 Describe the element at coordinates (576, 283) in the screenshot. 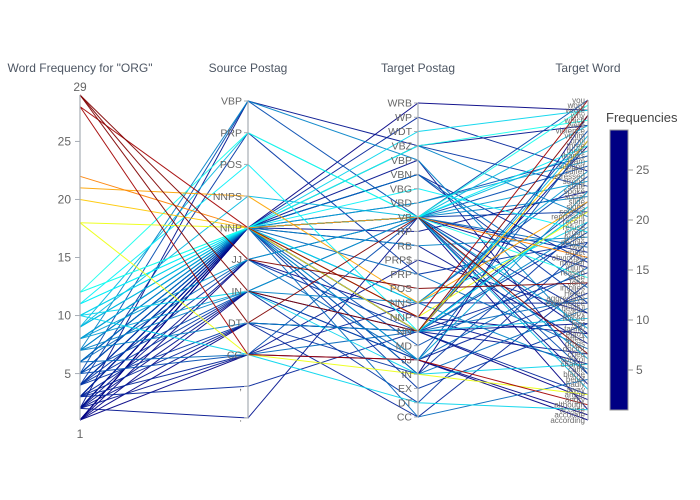

I see `category-label: John` at that location.